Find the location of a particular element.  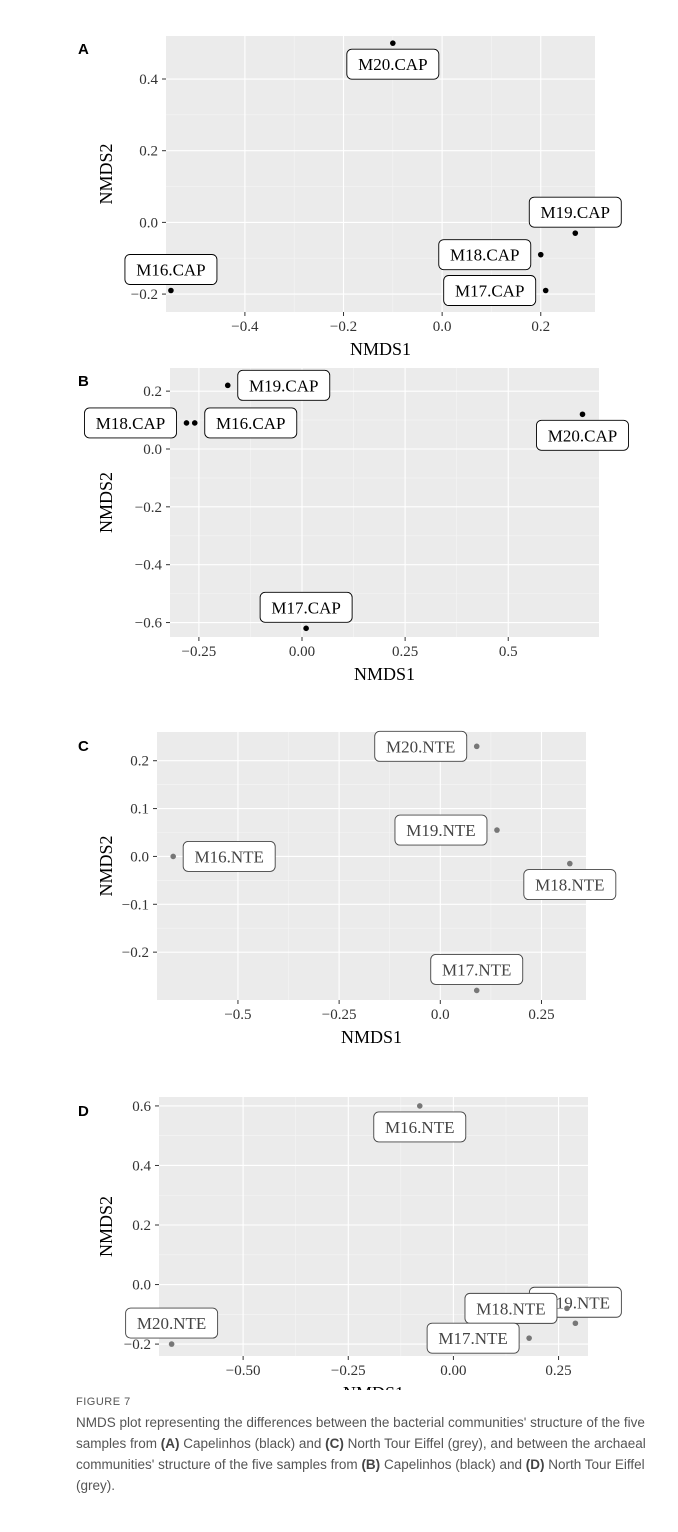

panel-letter: A is located at coordinates (83, 49).